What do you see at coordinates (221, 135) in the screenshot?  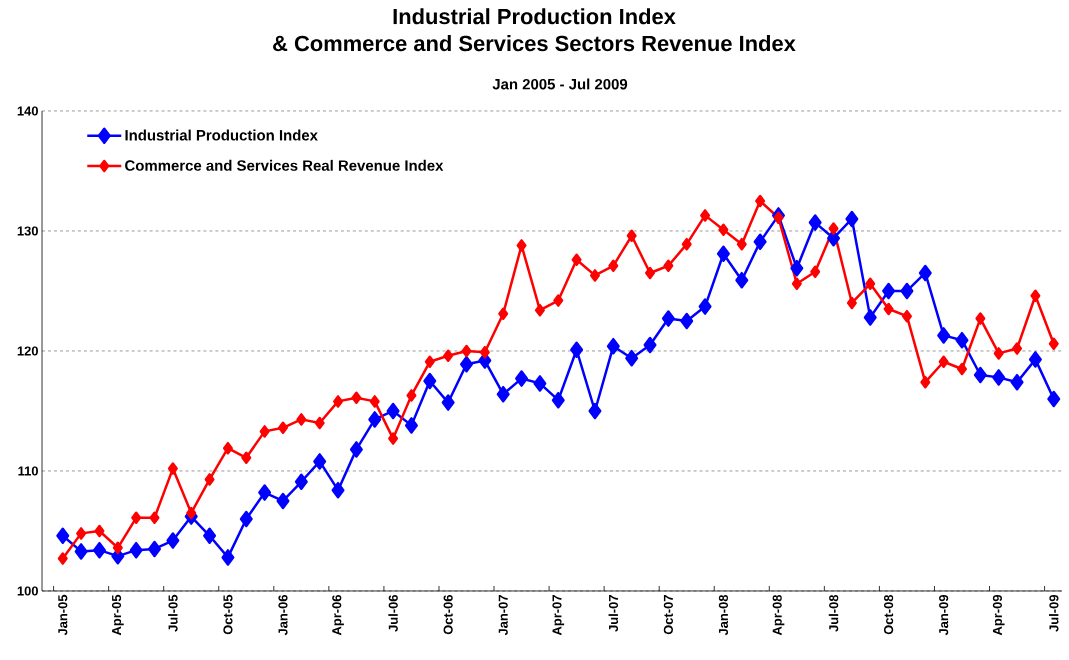 I see `legend-label: Industrial Production Index` at bounding box center [221, 135].